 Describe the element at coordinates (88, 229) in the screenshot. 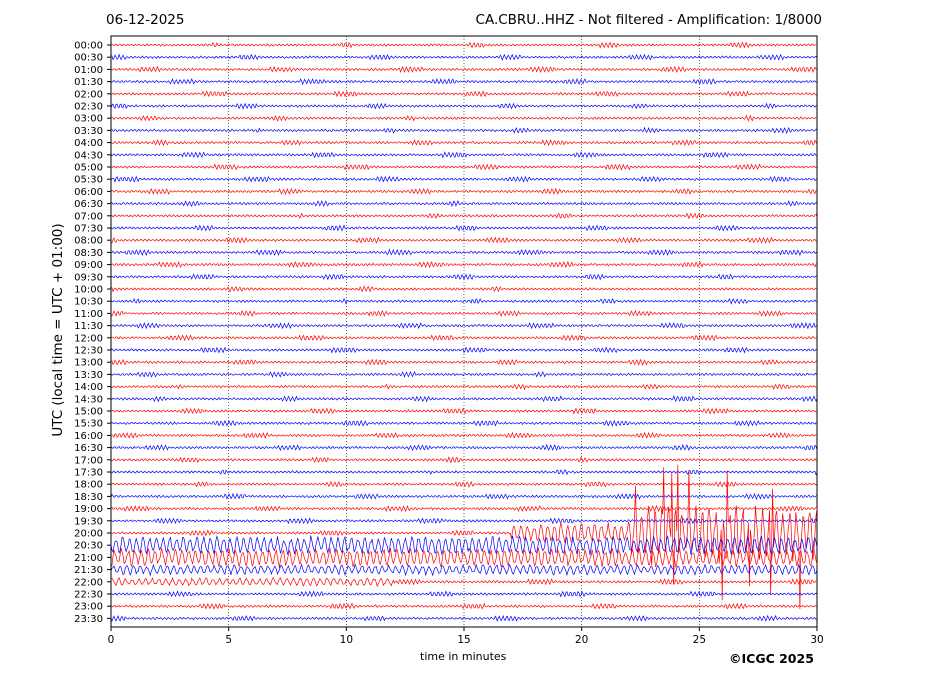

I see `y-tick-label: 07:30` at that location.